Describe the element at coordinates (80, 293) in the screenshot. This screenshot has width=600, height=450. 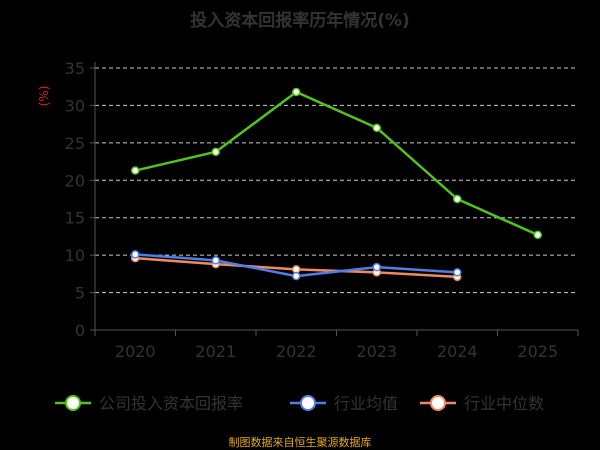
I see `y-tick-label: 5` at that location.